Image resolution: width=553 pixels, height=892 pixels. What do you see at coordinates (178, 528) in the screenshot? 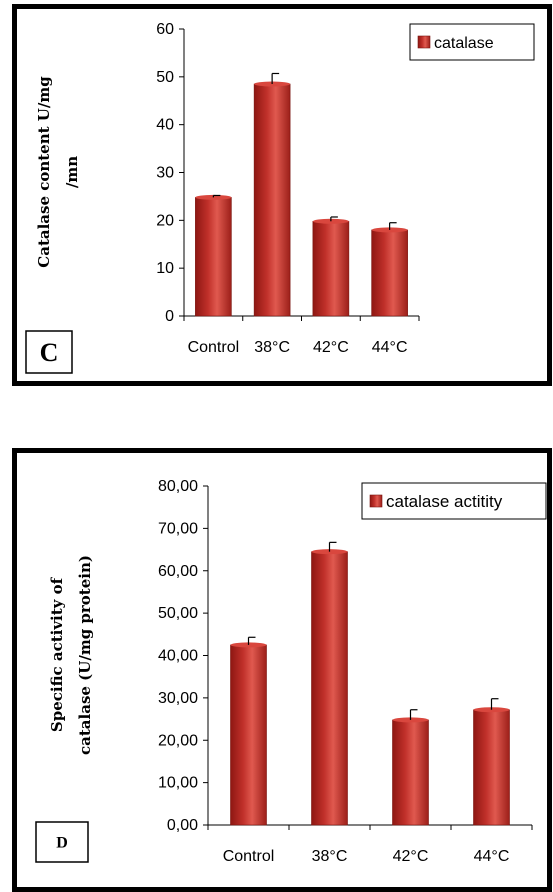
I see `y-tick-label: 70,00` at bounding box center [178, 528].